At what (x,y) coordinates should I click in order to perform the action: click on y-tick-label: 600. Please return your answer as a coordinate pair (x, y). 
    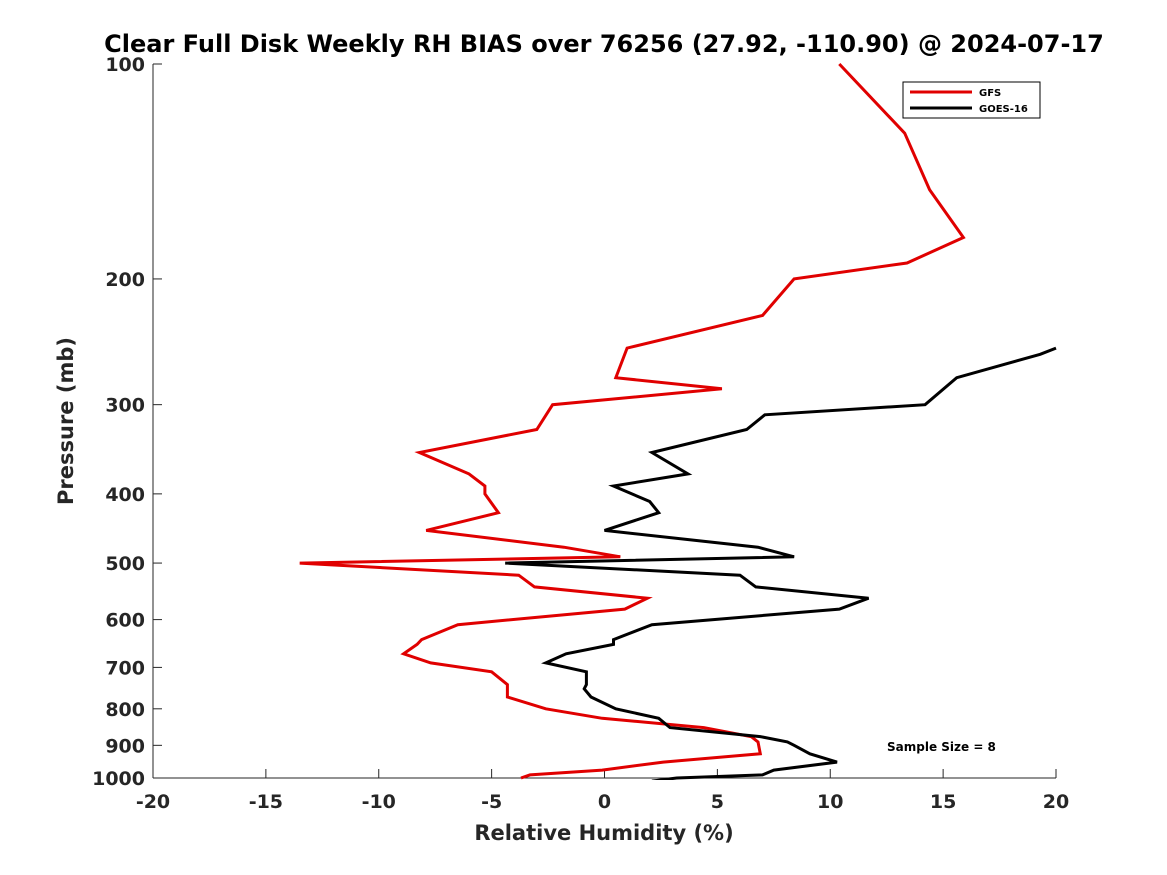
    Looking at the image, I should click on (125, 621).